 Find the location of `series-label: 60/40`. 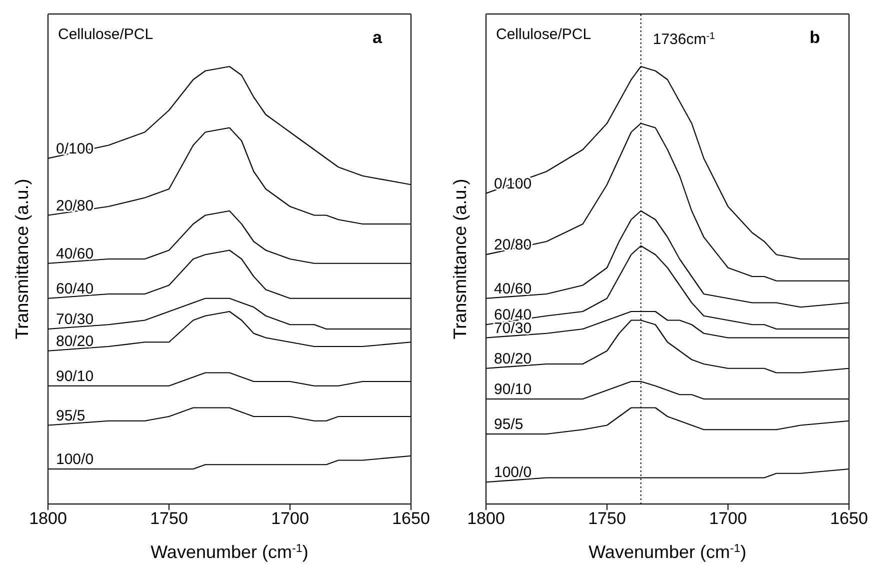

series-label: 60/40 is located at coordinates (75, 289).